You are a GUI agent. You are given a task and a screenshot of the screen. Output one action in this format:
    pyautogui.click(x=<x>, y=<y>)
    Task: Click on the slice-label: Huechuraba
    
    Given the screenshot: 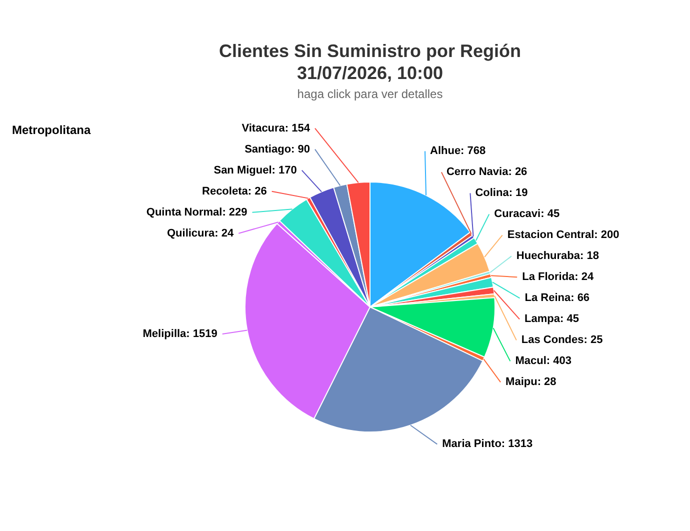 What is the action you would take?
    pyautogui.click(x=548, y=256)
    